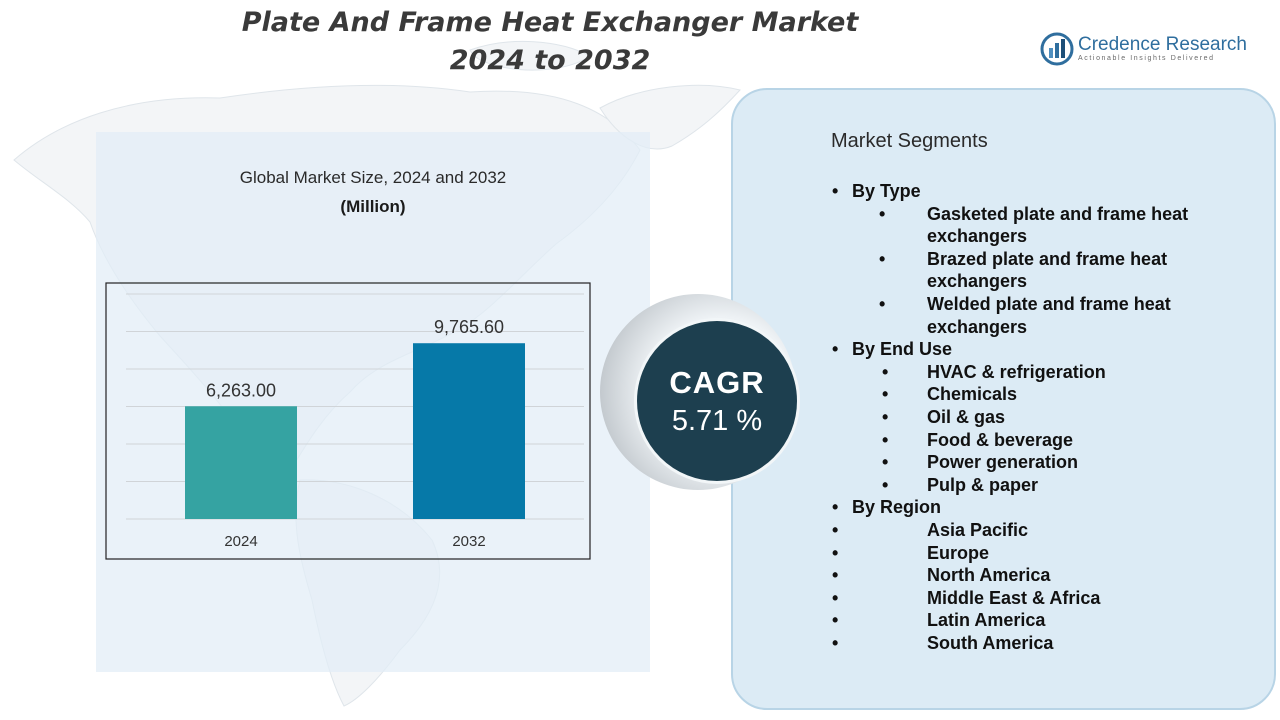  Describe the element at coordinates (550, 60) in the screenshot. I see `title-line-2: 2024 to 2032` at that location.